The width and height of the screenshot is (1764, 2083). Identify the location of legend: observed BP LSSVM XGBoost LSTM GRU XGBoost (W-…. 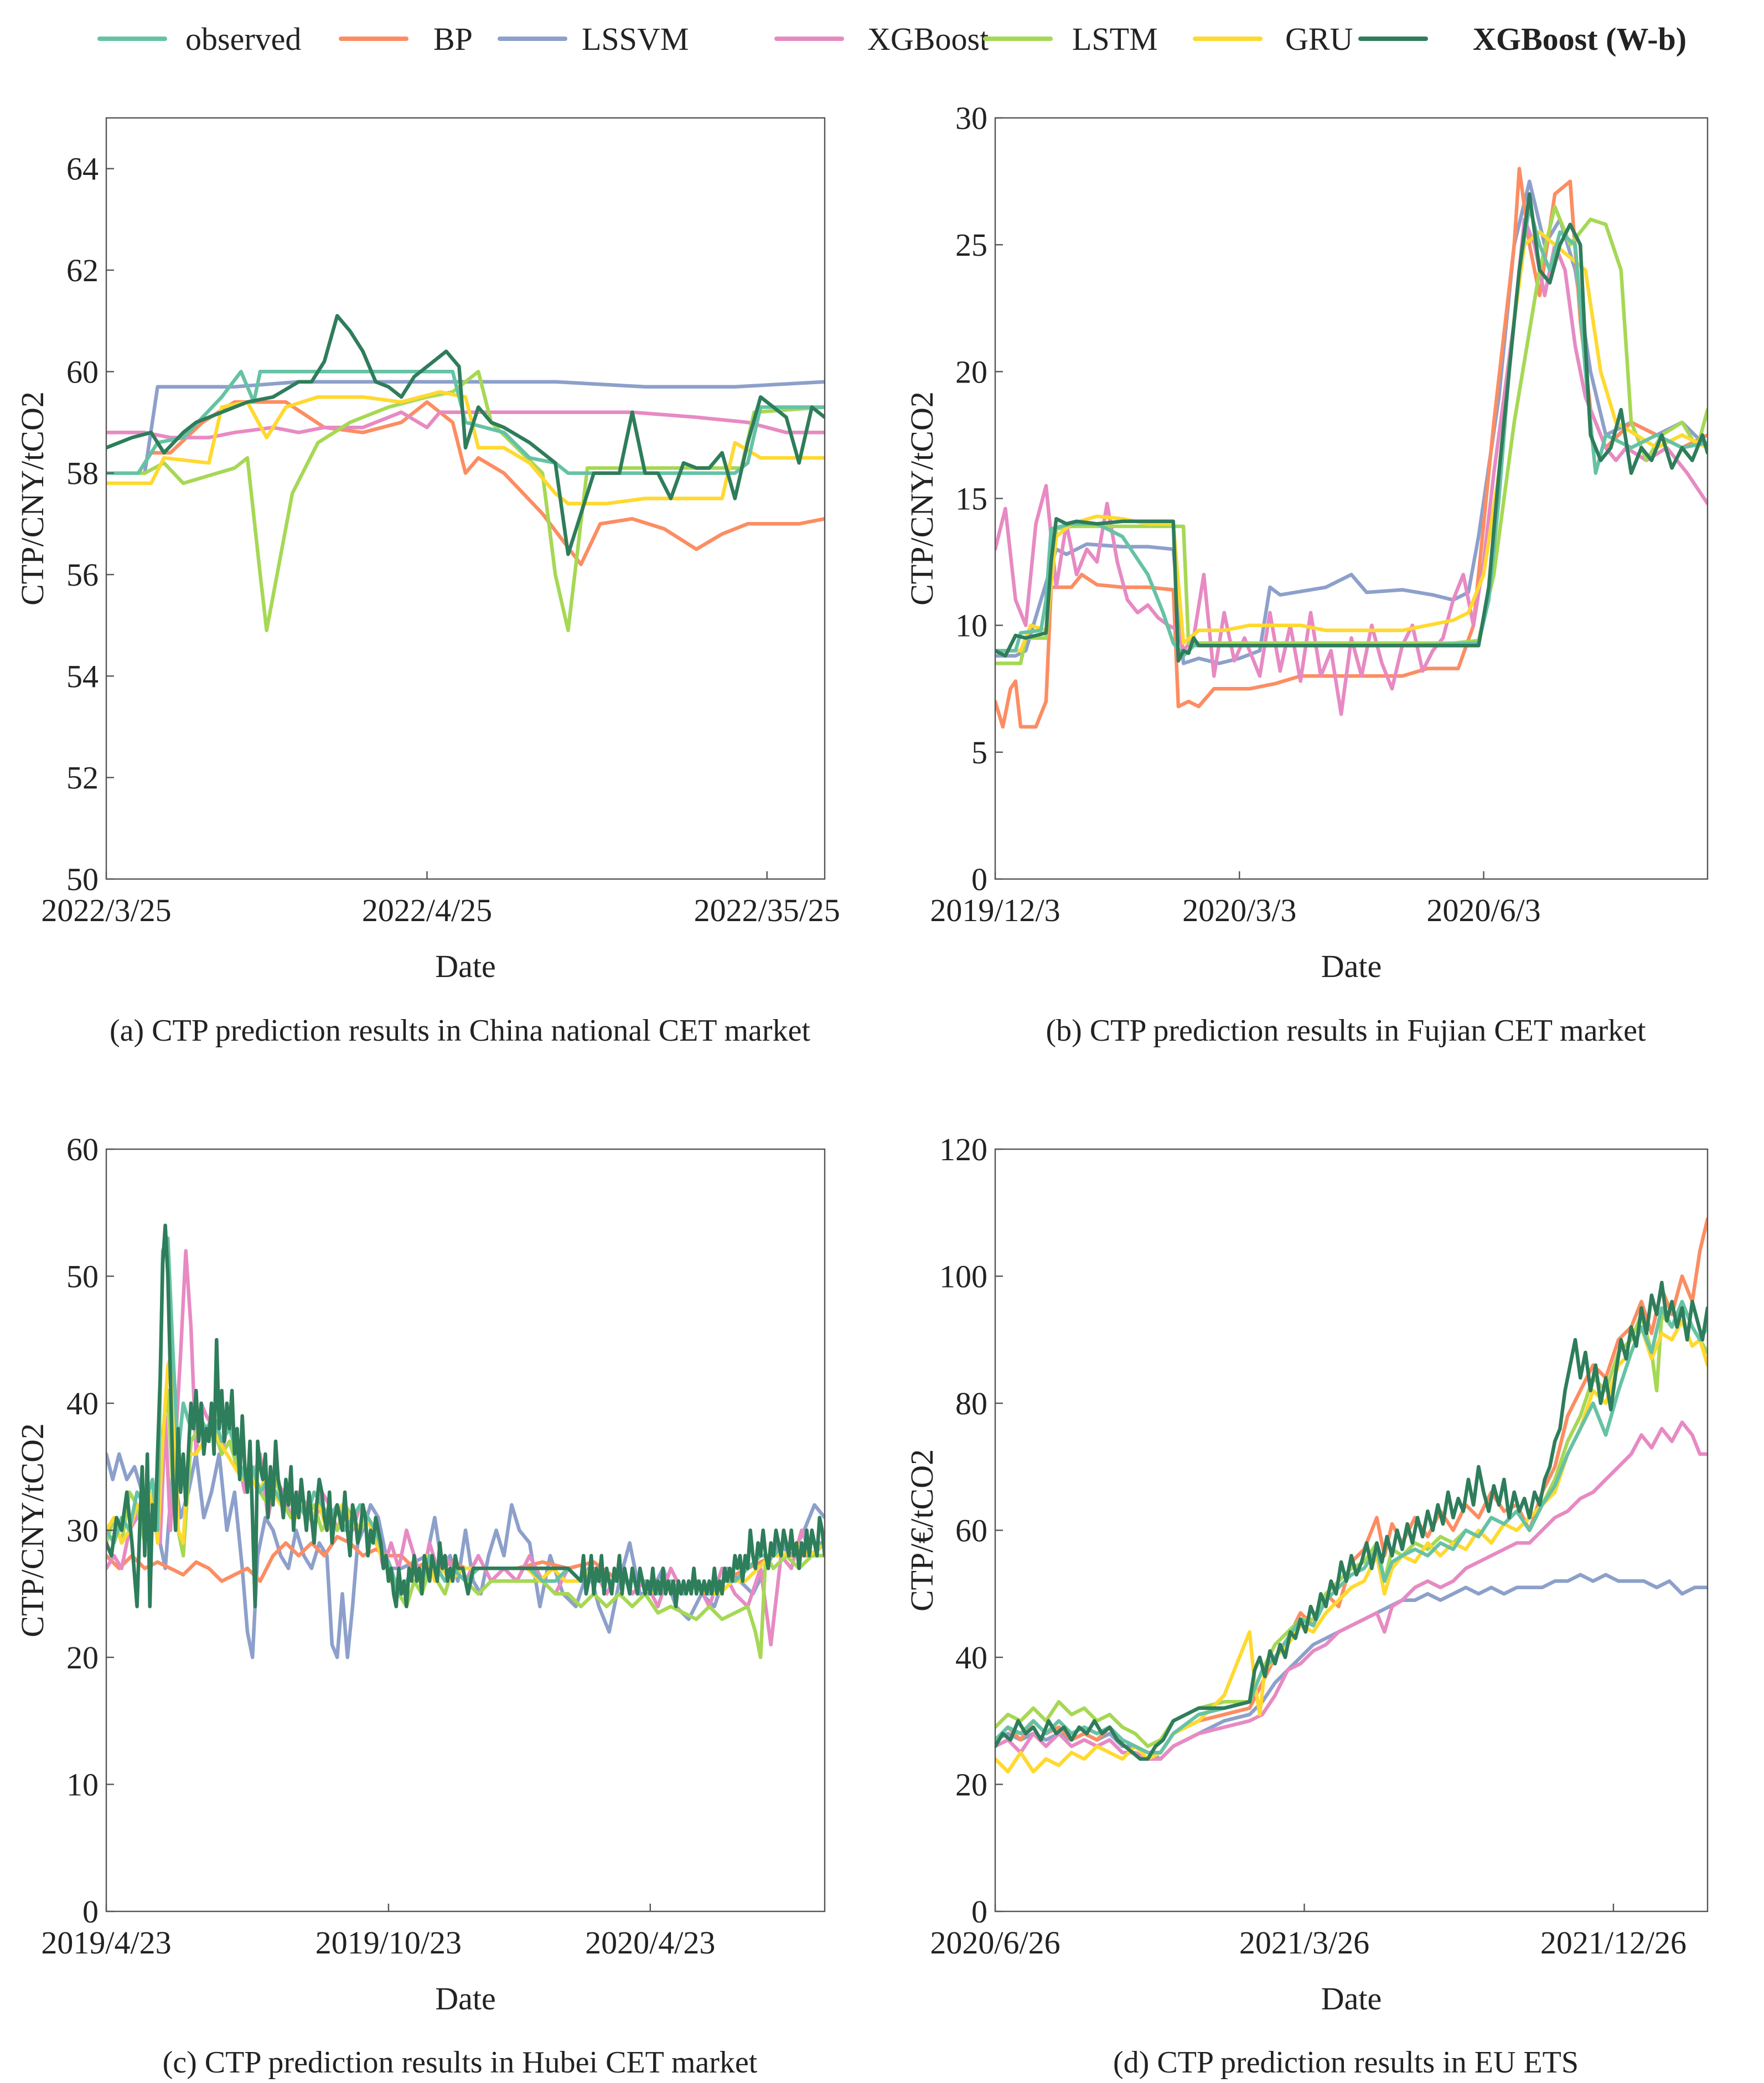
(892, 39).